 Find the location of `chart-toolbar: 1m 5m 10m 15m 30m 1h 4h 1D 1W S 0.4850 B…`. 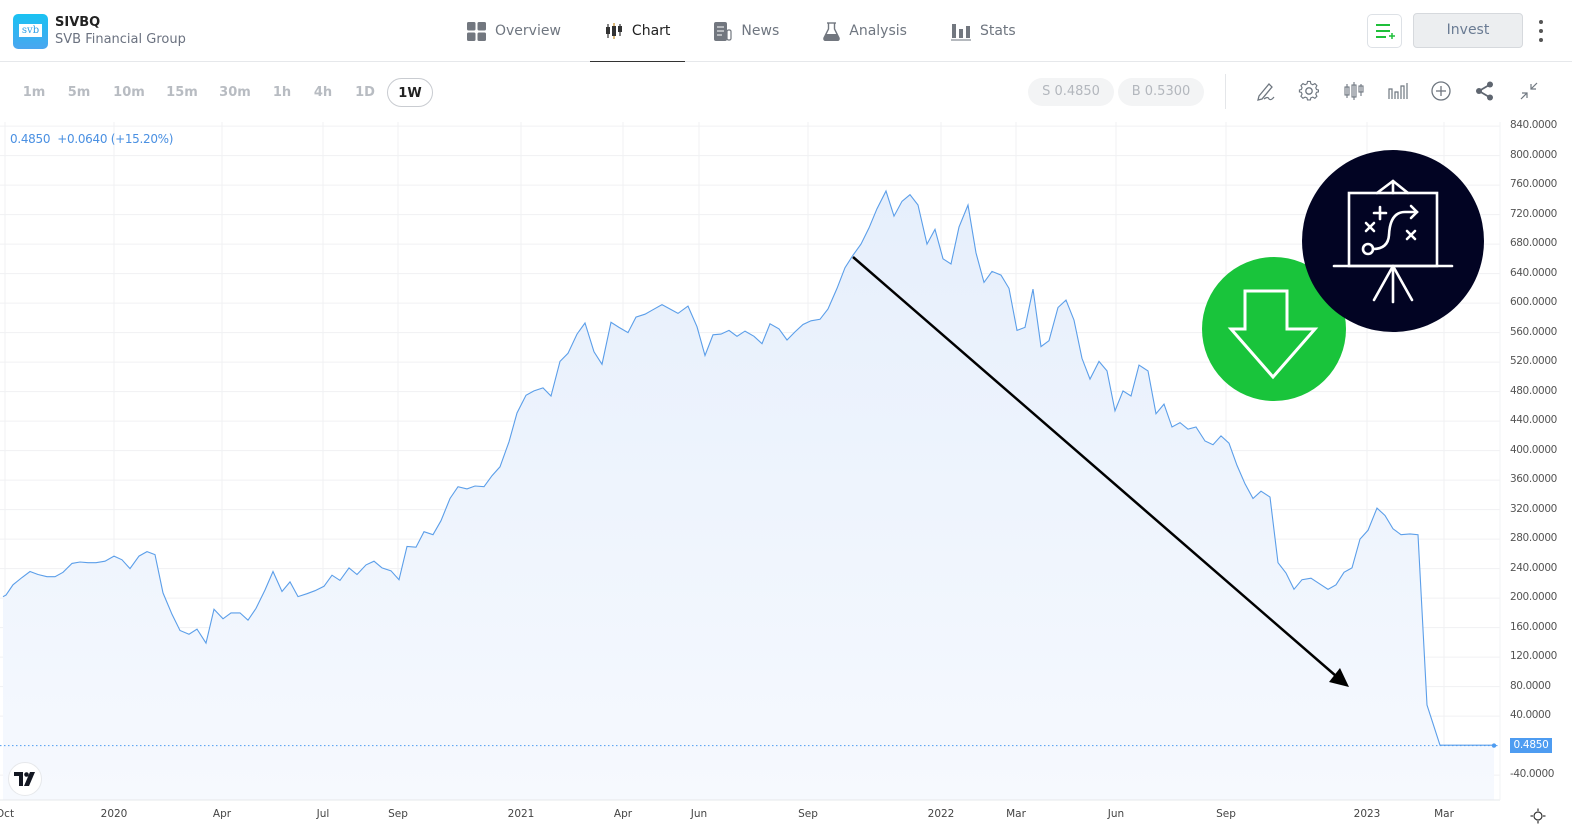

chart-toolbar: 1m 5m 10m 15m 30m 1h 4h 1D 1W S 0.4850 B… is located at coordinates (786, 92).